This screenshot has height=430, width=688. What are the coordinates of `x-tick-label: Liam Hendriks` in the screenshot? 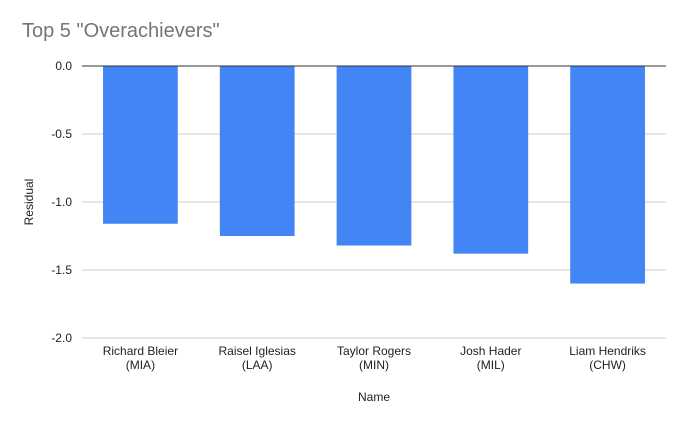 It's located at (607, 351).